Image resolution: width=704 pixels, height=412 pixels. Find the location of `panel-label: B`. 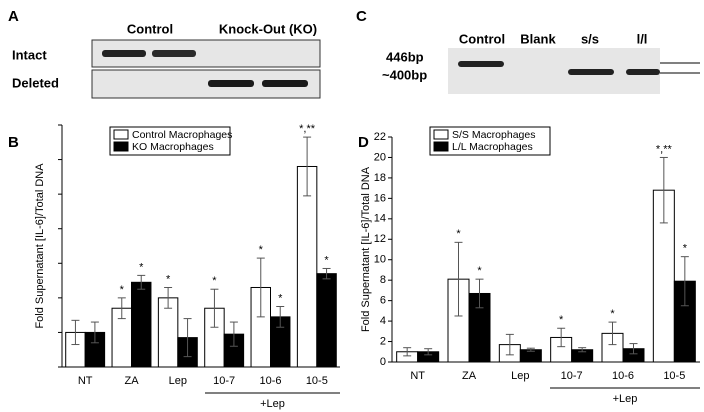

panel-label: B is located at coordinates (13, 142).